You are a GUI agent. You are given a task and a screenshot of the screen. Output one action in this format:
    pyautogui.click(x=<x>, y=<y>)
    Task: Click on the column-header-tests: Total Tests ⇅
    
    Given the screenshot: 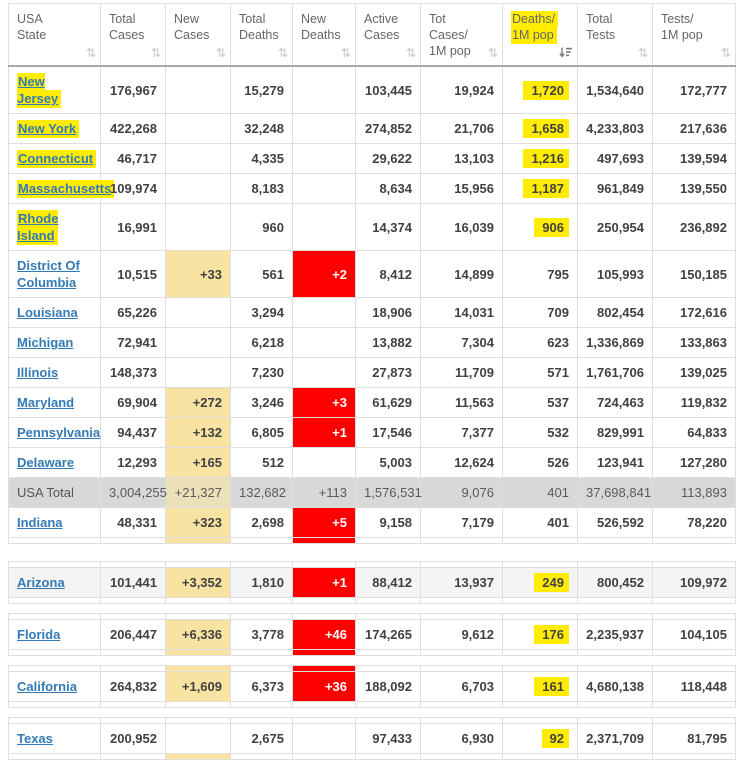 What is the action you would take?
    pyautogui.click(x=615, y=35)
    